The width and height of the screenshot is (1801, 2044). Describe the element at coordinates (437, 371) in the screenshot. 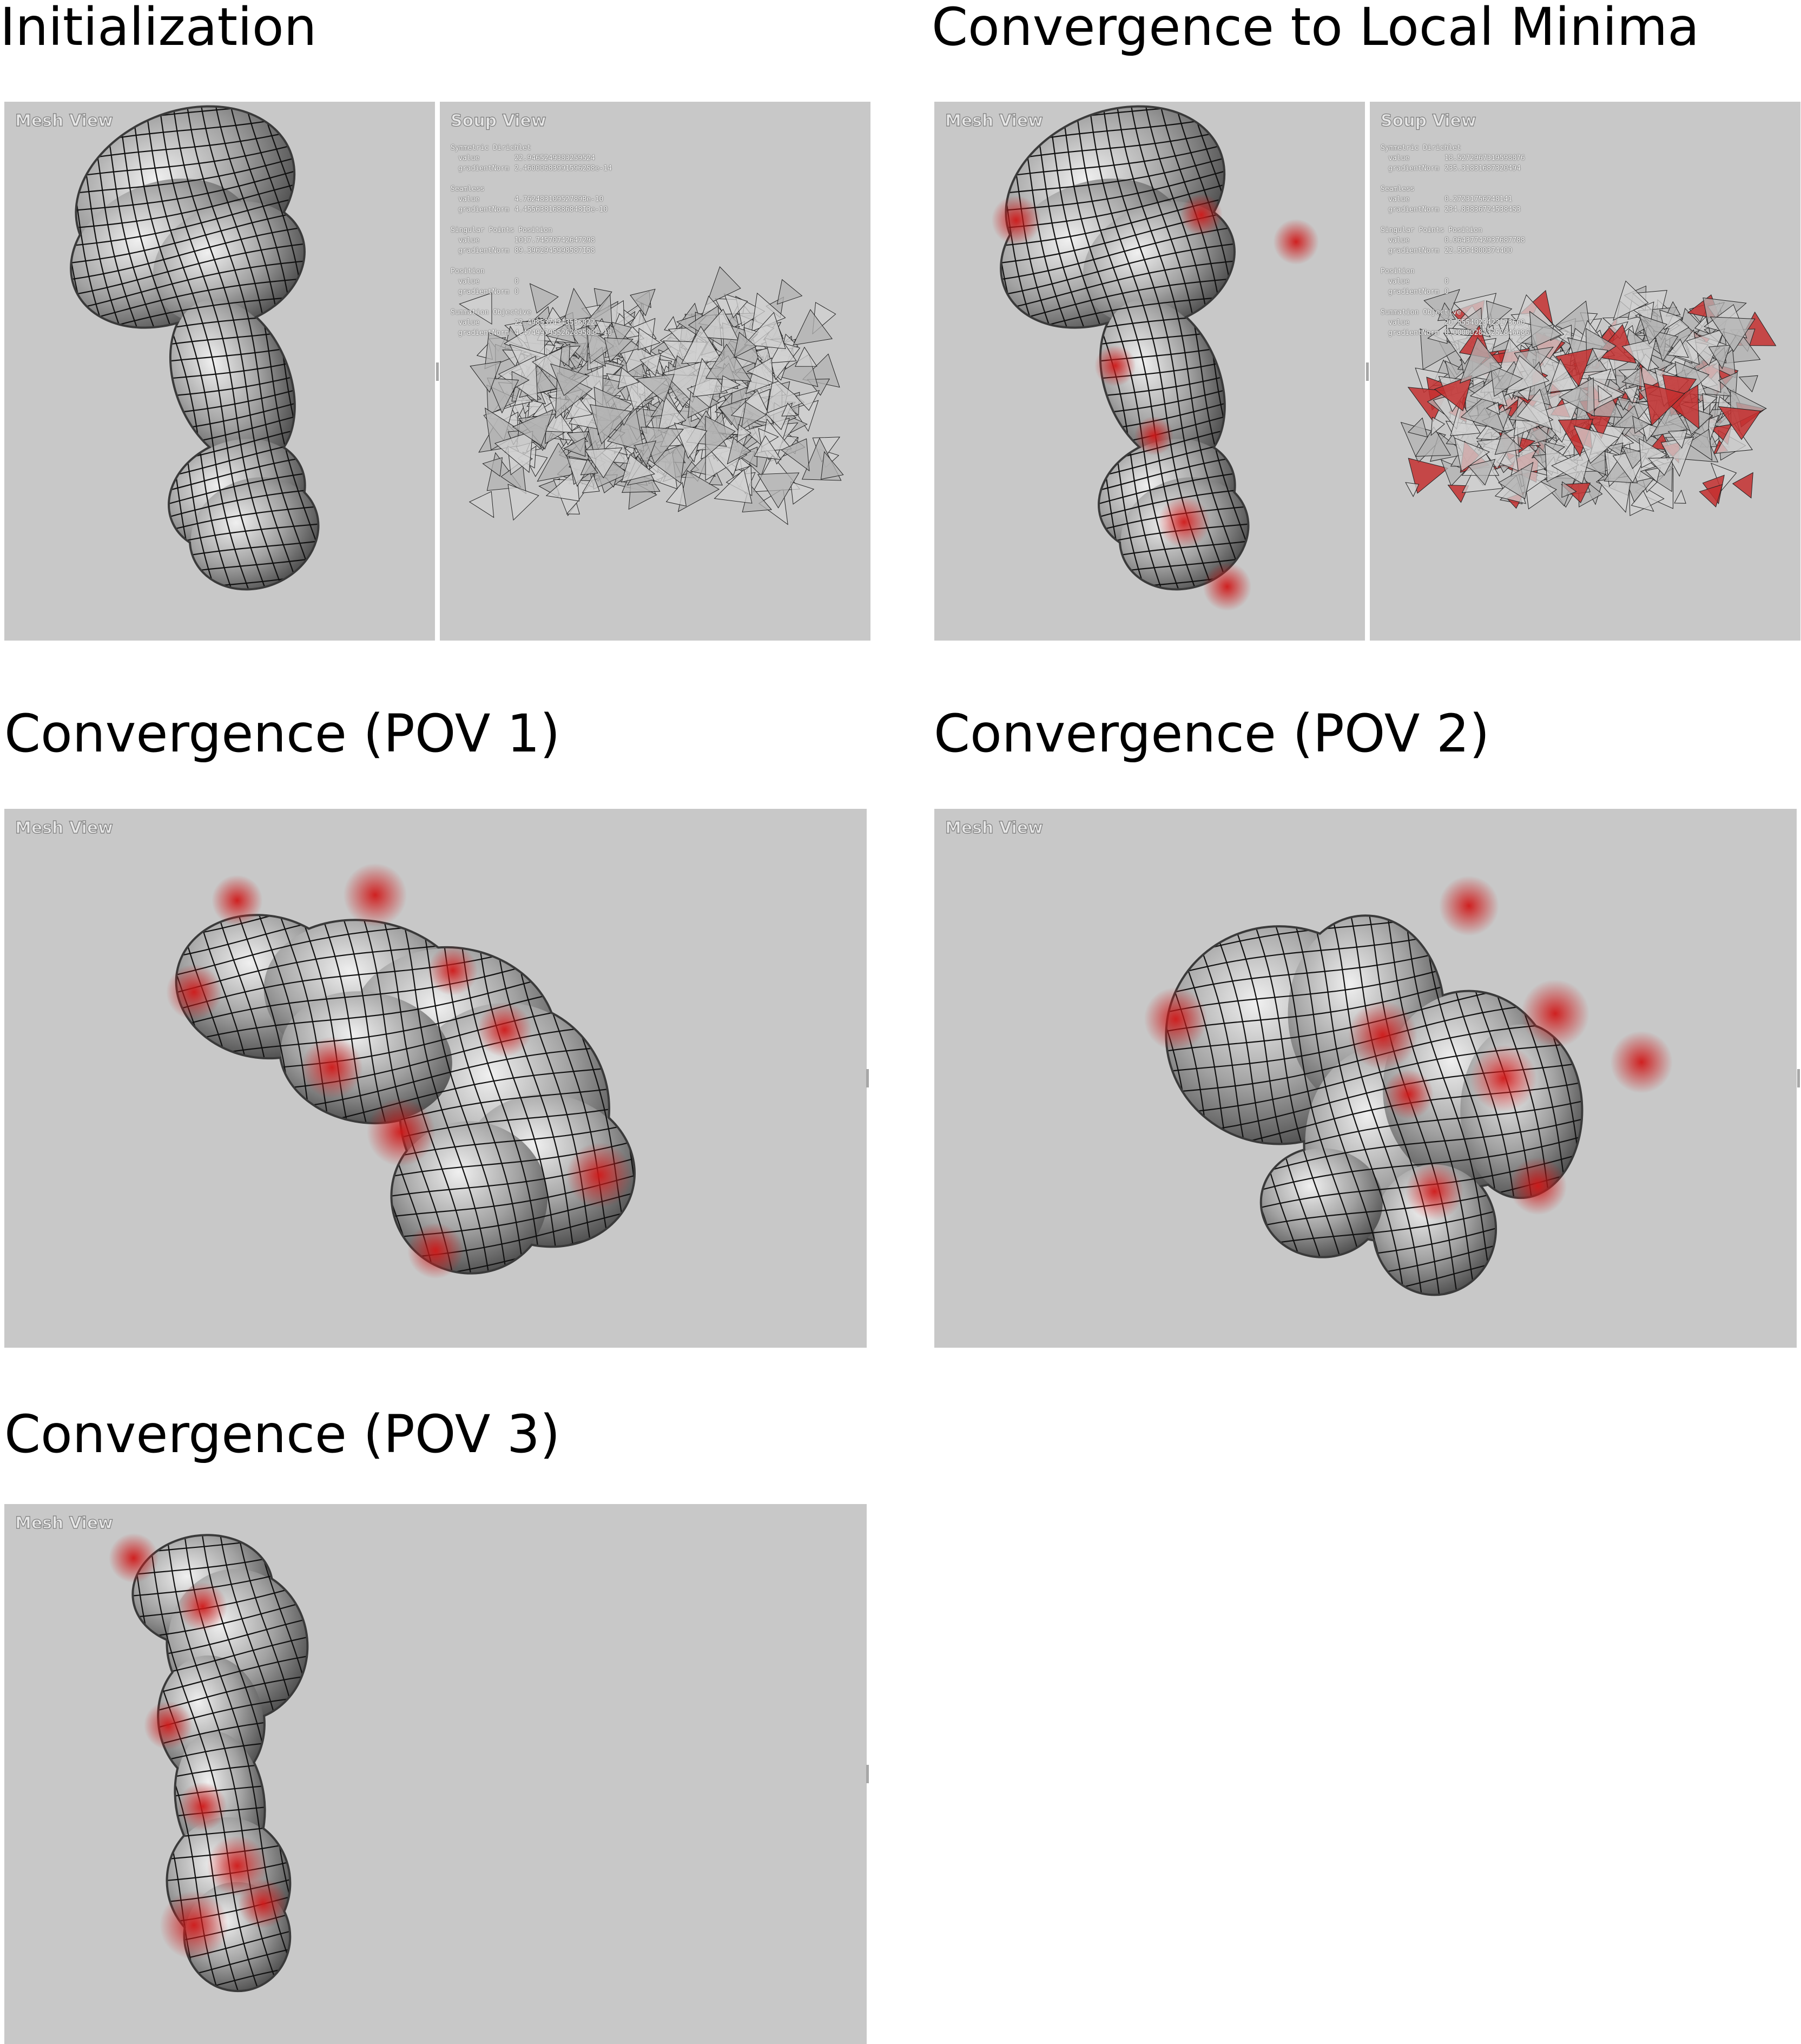

I see `init-resize-handle` at that location.